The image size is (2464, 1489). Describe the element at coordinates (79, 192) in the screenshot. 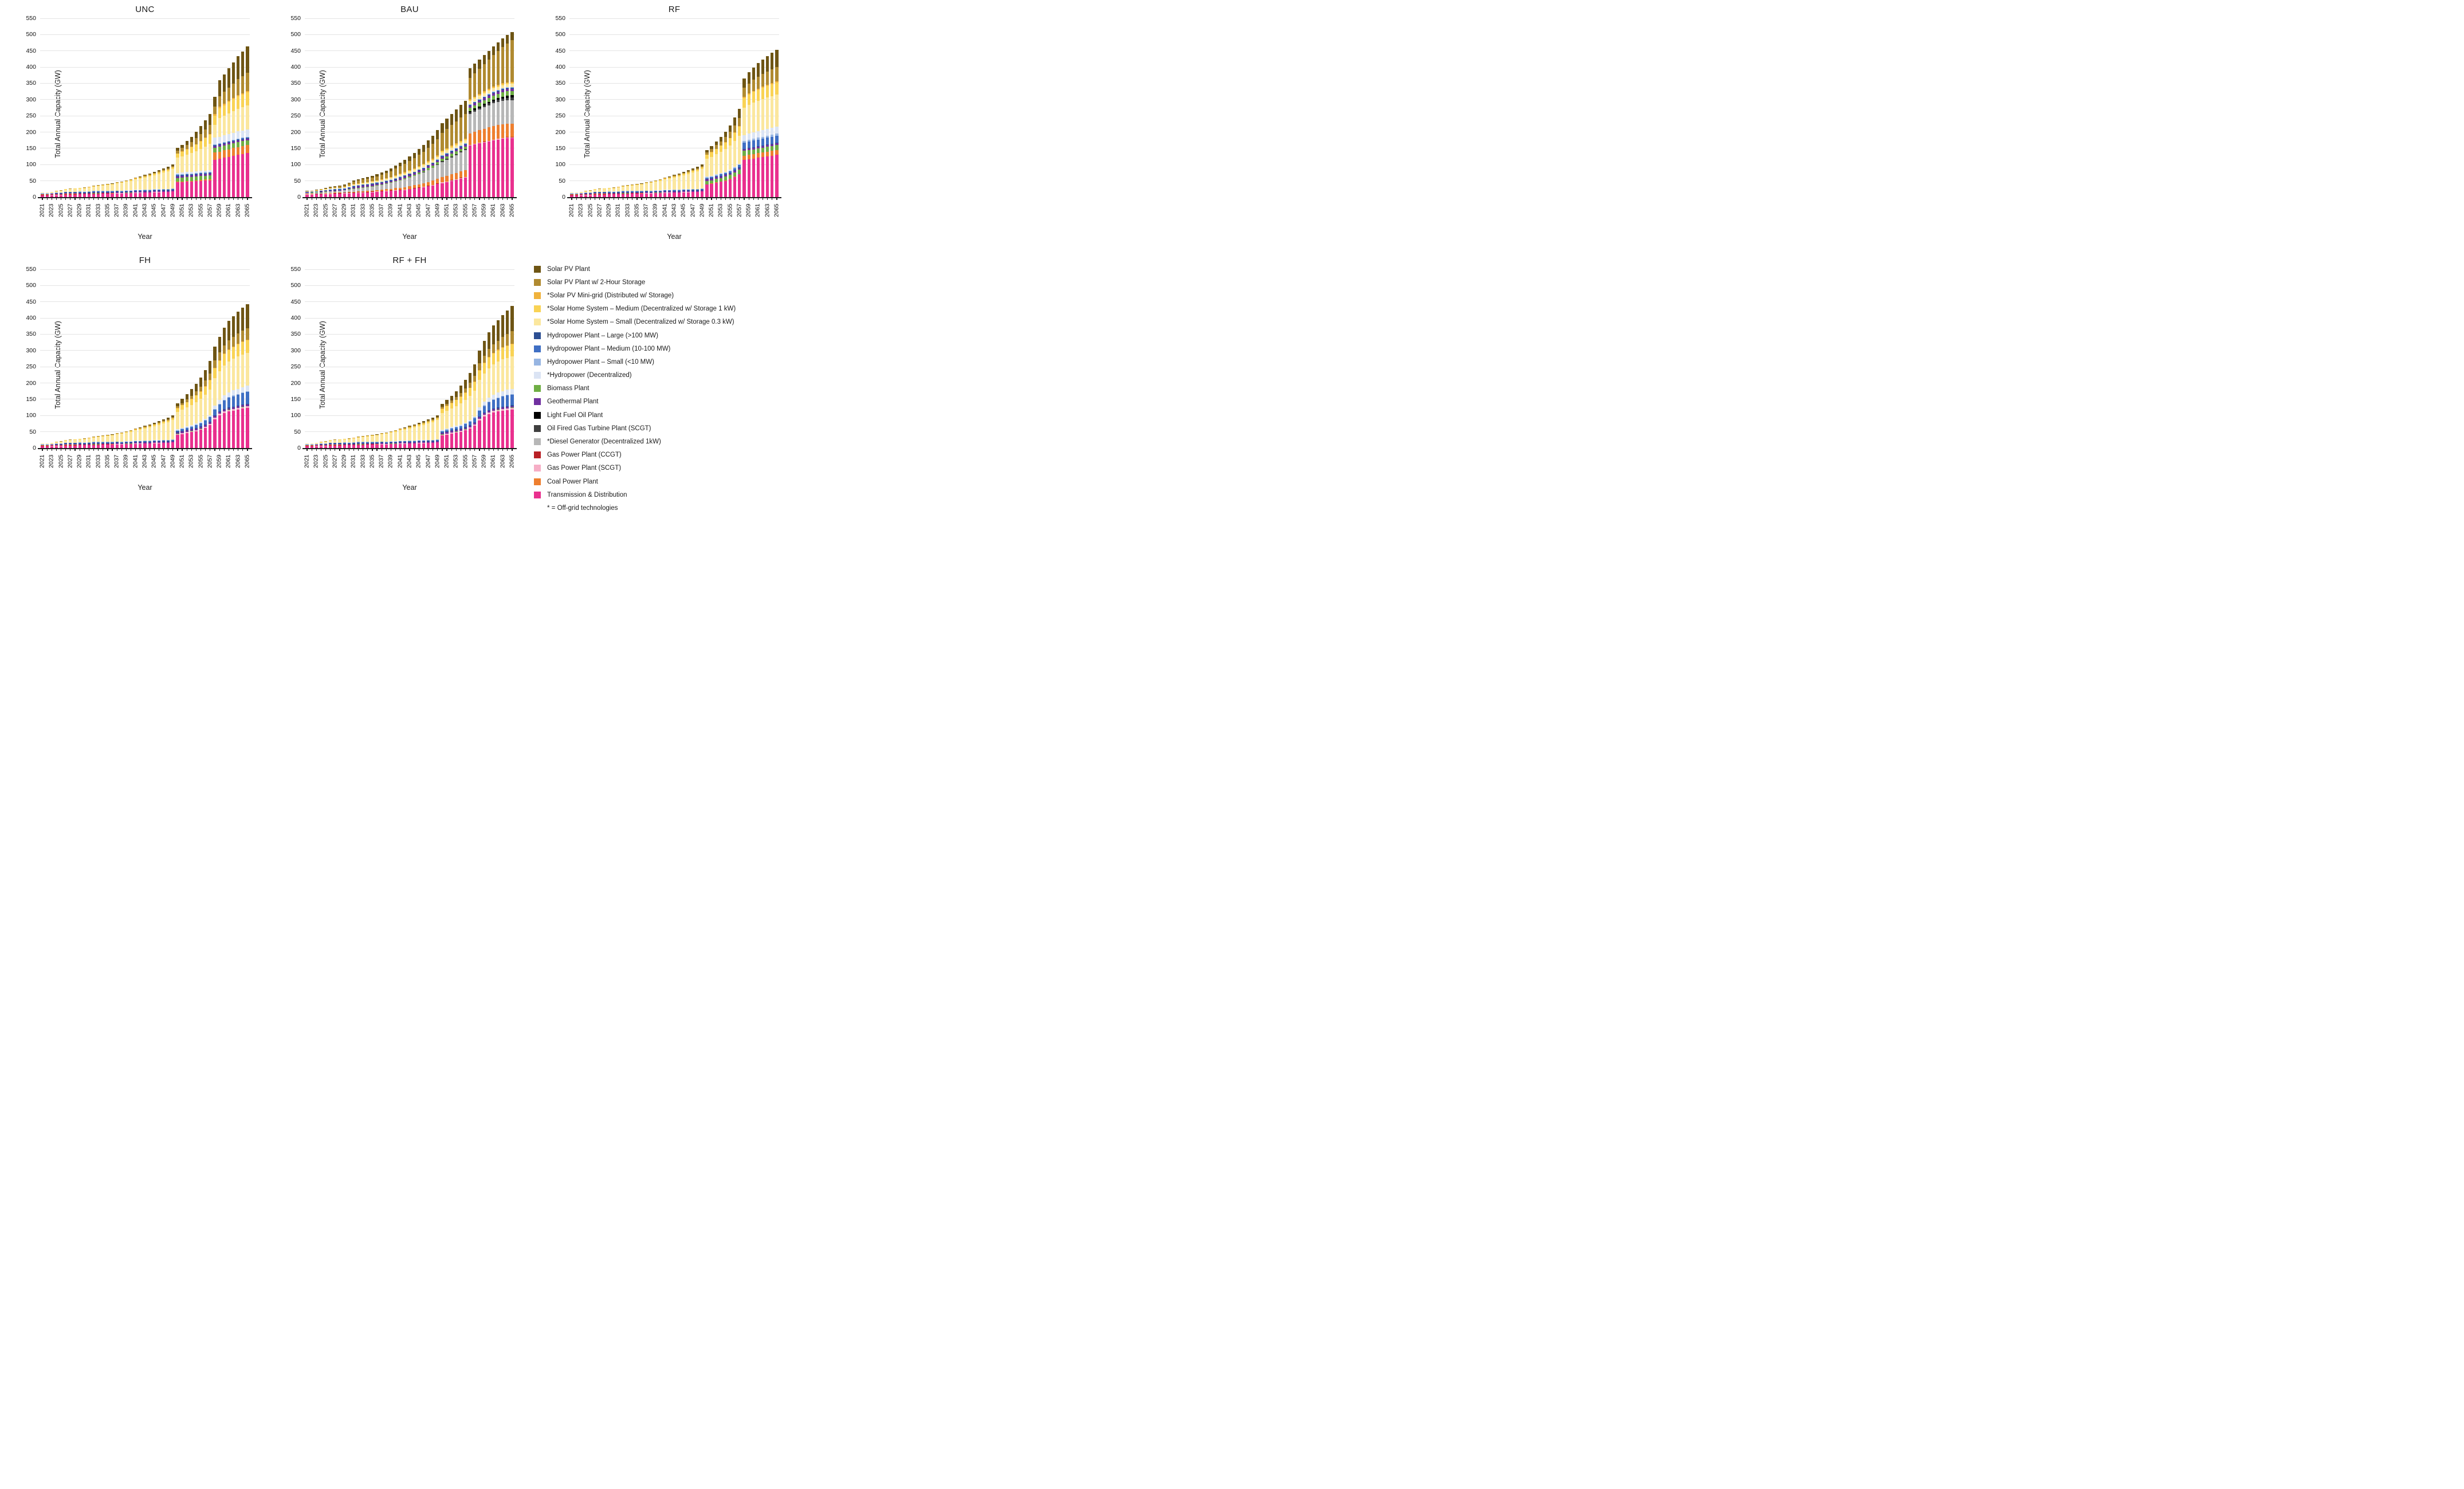

I see `bar-2029` at that location.